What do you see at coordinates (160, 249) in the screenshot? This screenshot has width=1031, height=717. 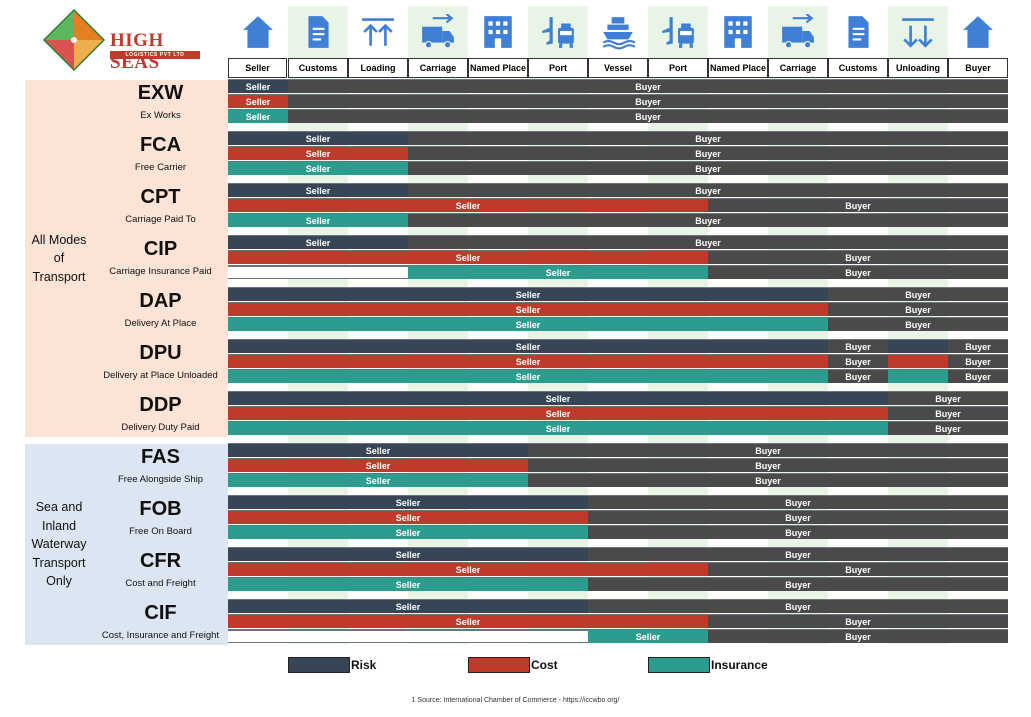 I see `incoterm-code: CIP` at bounding box center [160, 249].